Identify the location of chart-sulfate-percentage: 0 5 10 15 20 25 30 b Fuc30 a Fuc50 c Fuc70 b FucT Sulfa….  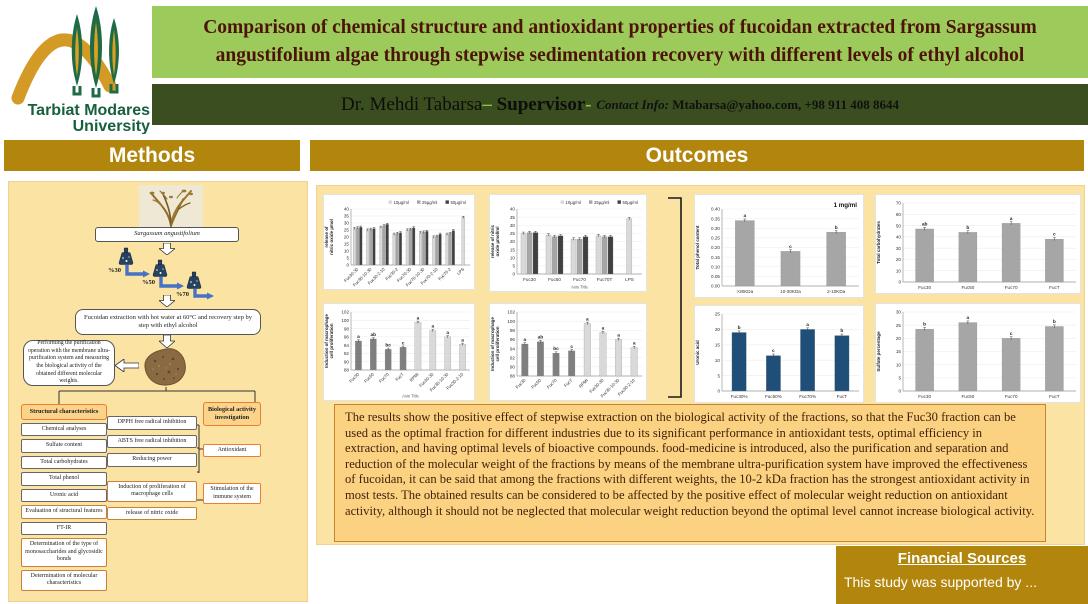
(978, 353).